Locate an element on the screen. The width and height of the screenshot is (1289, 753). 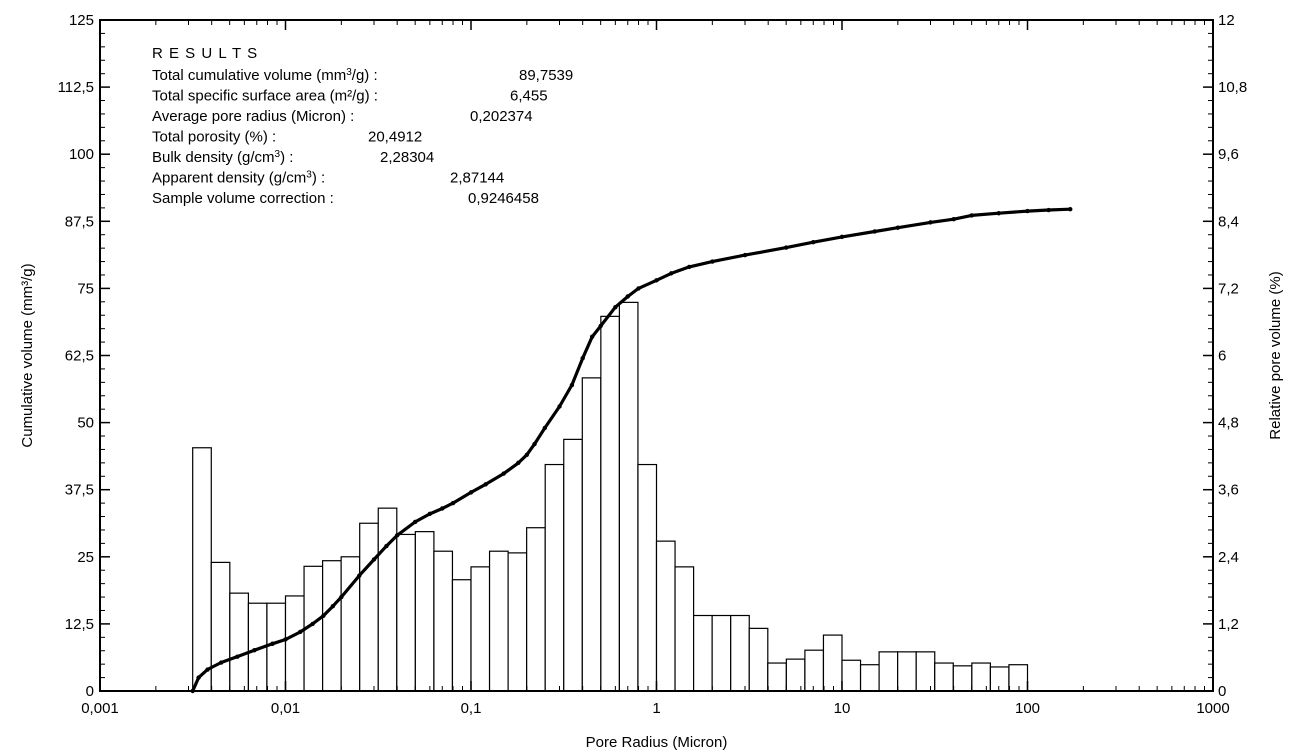
results-line-value: 0,9246458 is located at coordinates (503, 198).